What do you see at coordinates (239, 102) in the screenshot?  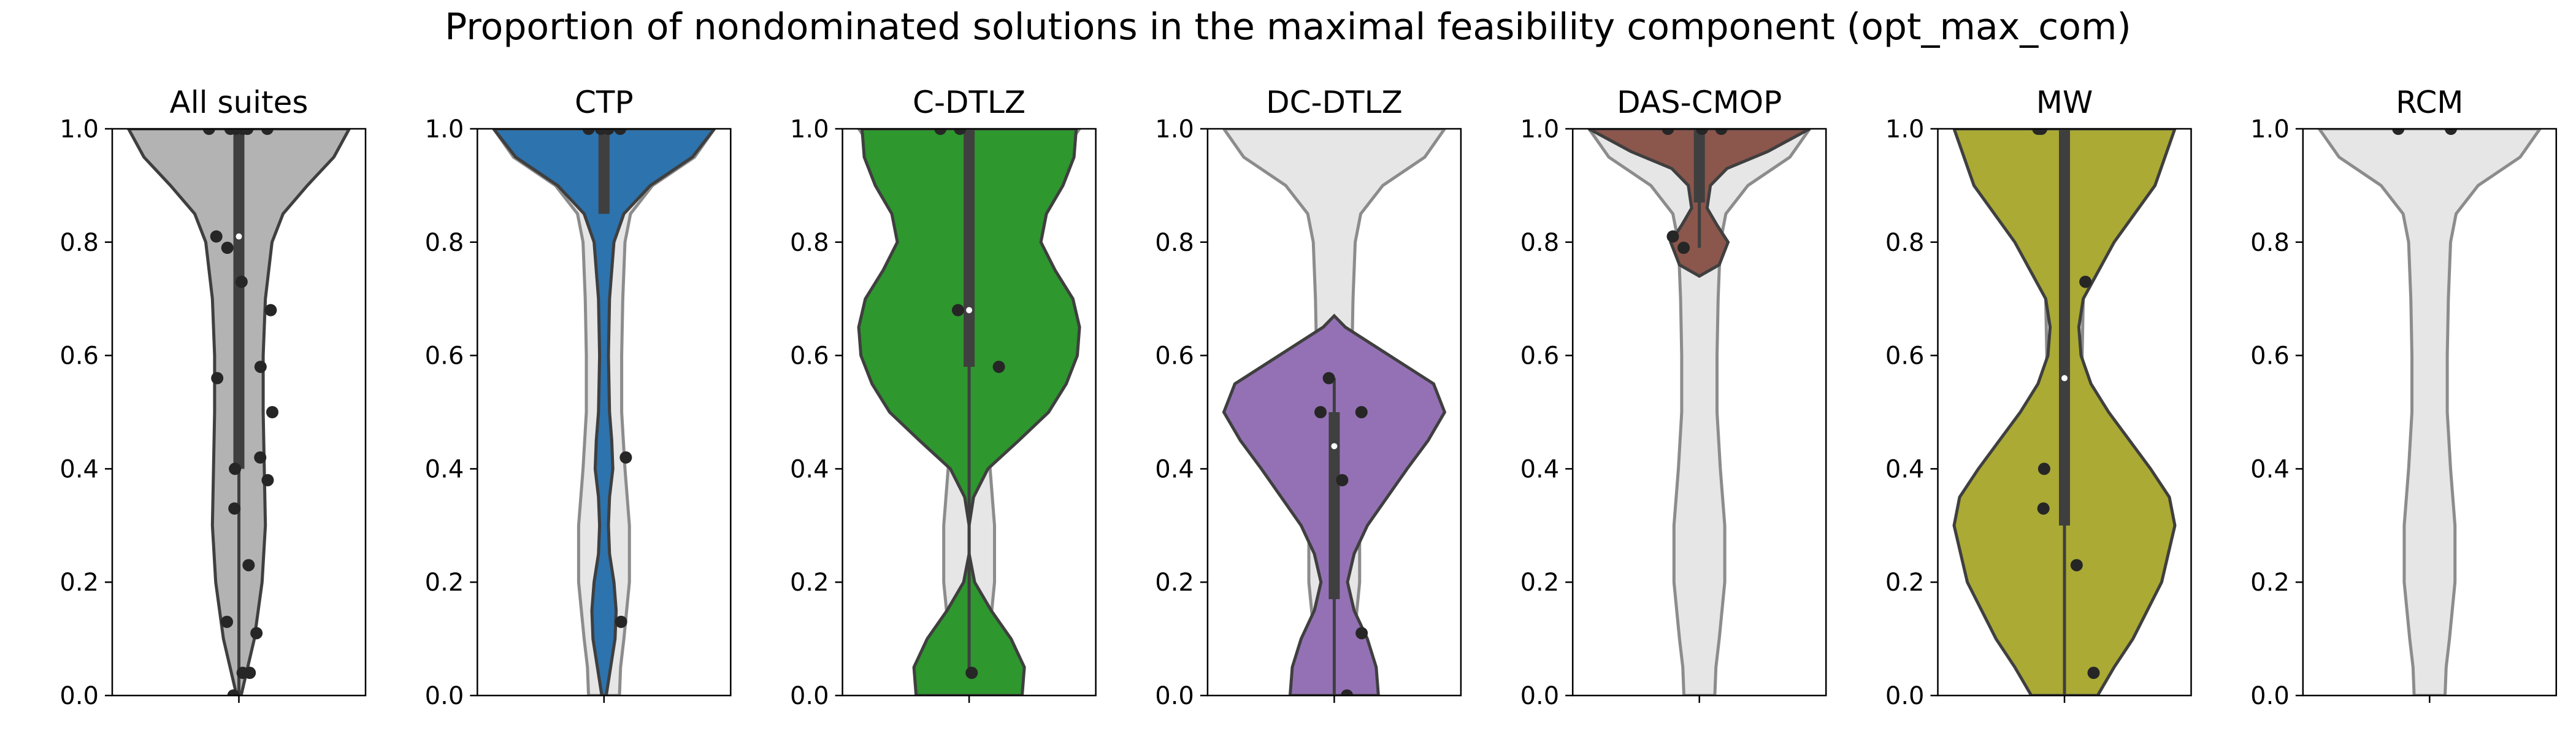 I see `panel-title: All suites` at bounding box center [239, 102].